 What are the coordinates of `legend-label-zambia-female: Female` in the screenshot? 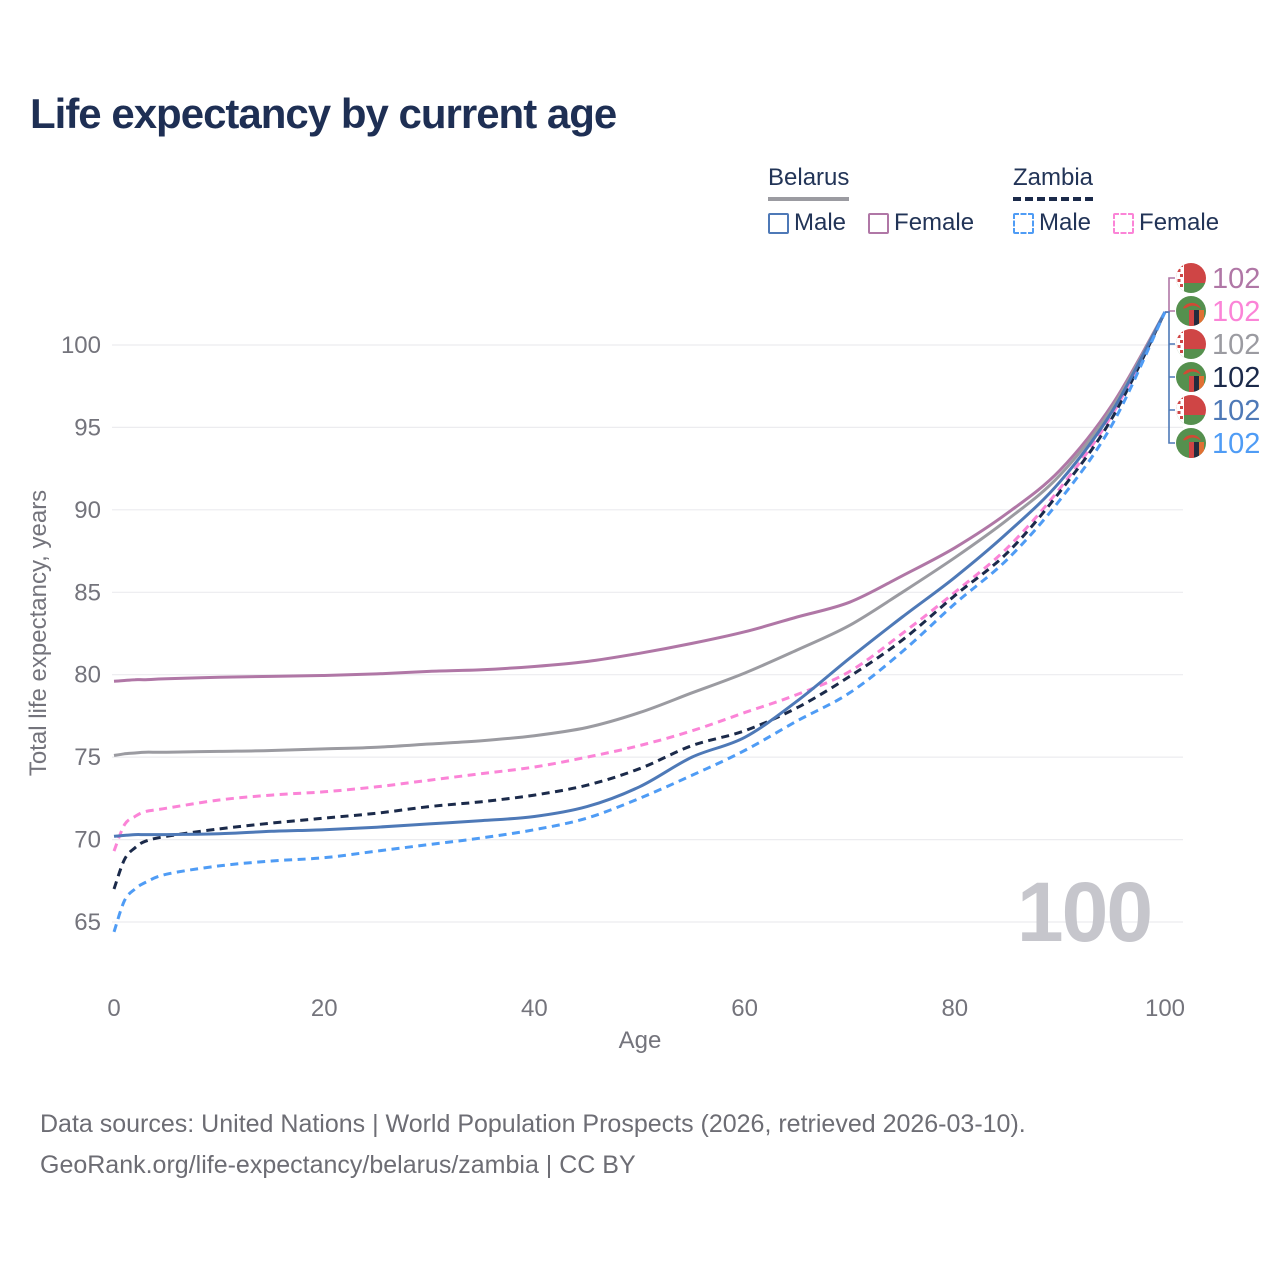 It's located at (1179, 222).